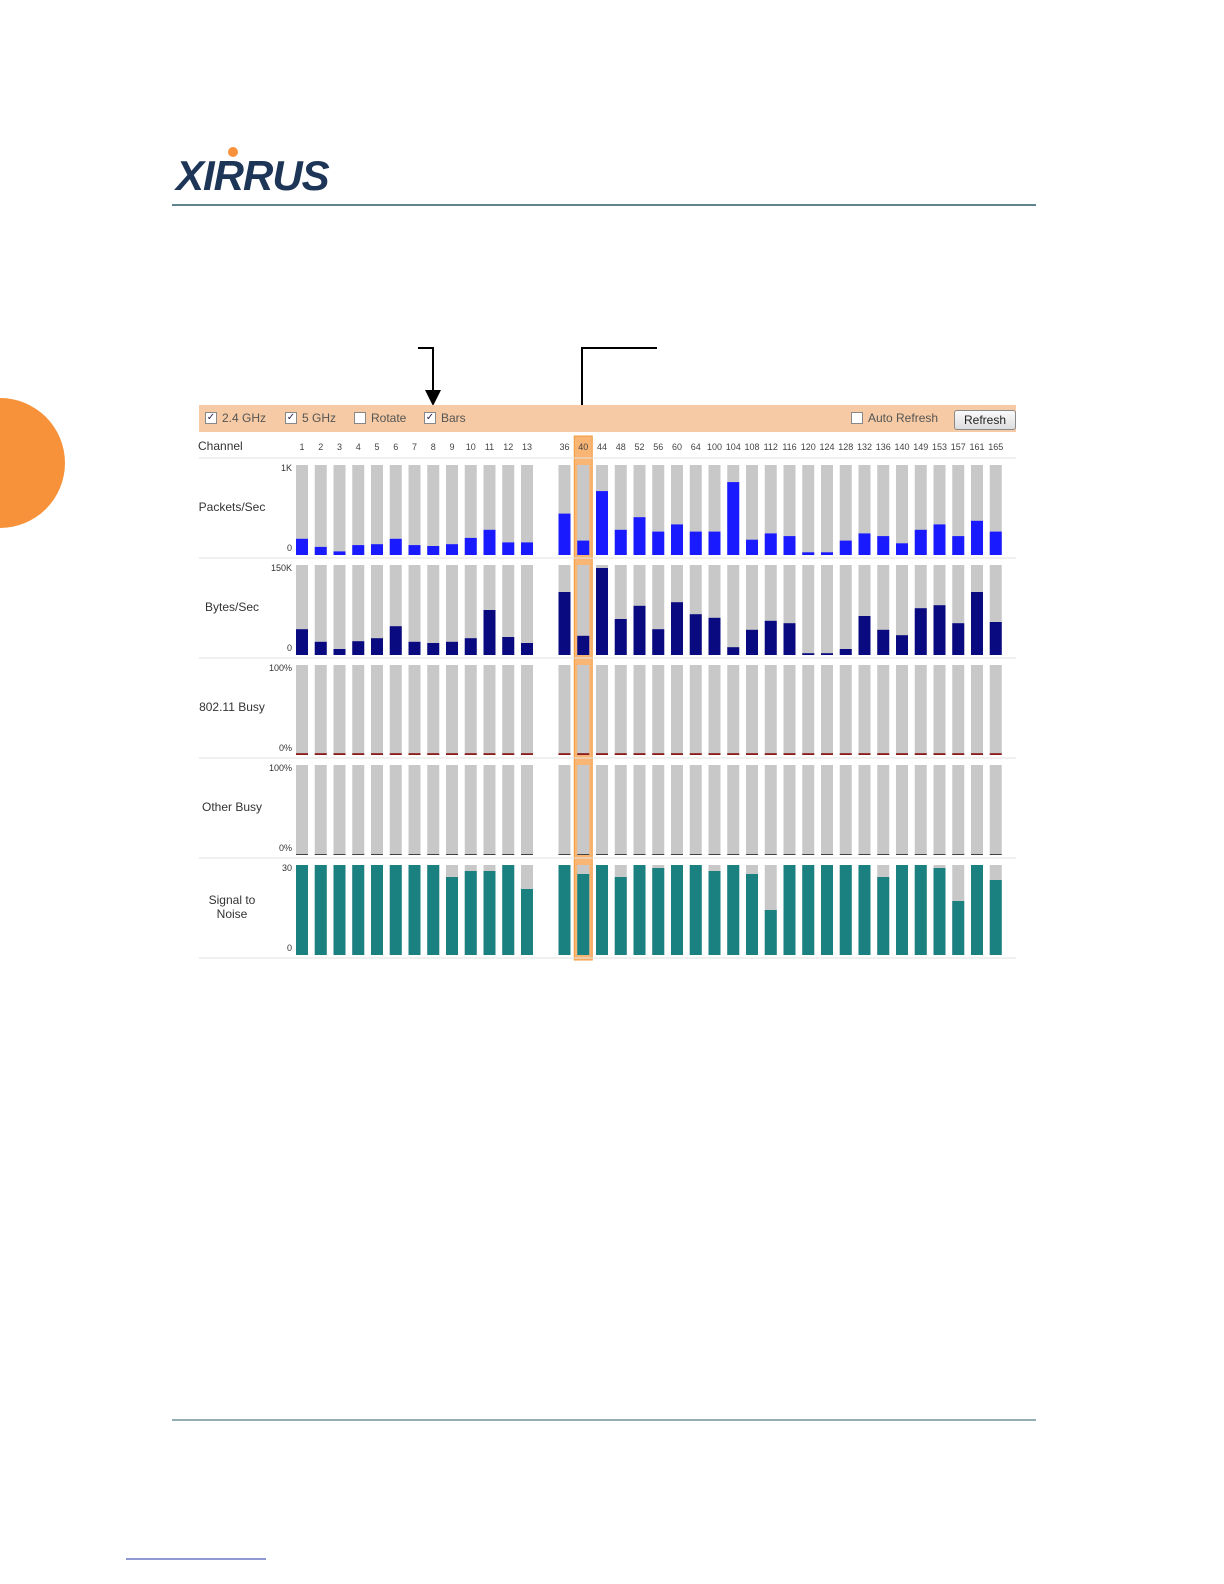 The width and height of the screenshot is (1224, 1584). What do you see at coordinates (985, 420) in the screenshot?
I see `refresh-button: Refresh` at bounding box center [985, 420].